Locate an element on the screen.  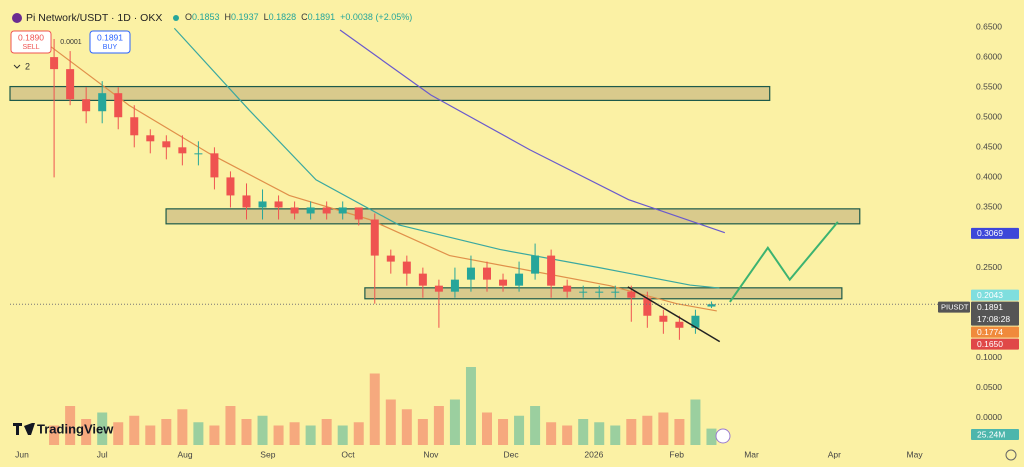
status-dot is located at coordinates (176, 18).